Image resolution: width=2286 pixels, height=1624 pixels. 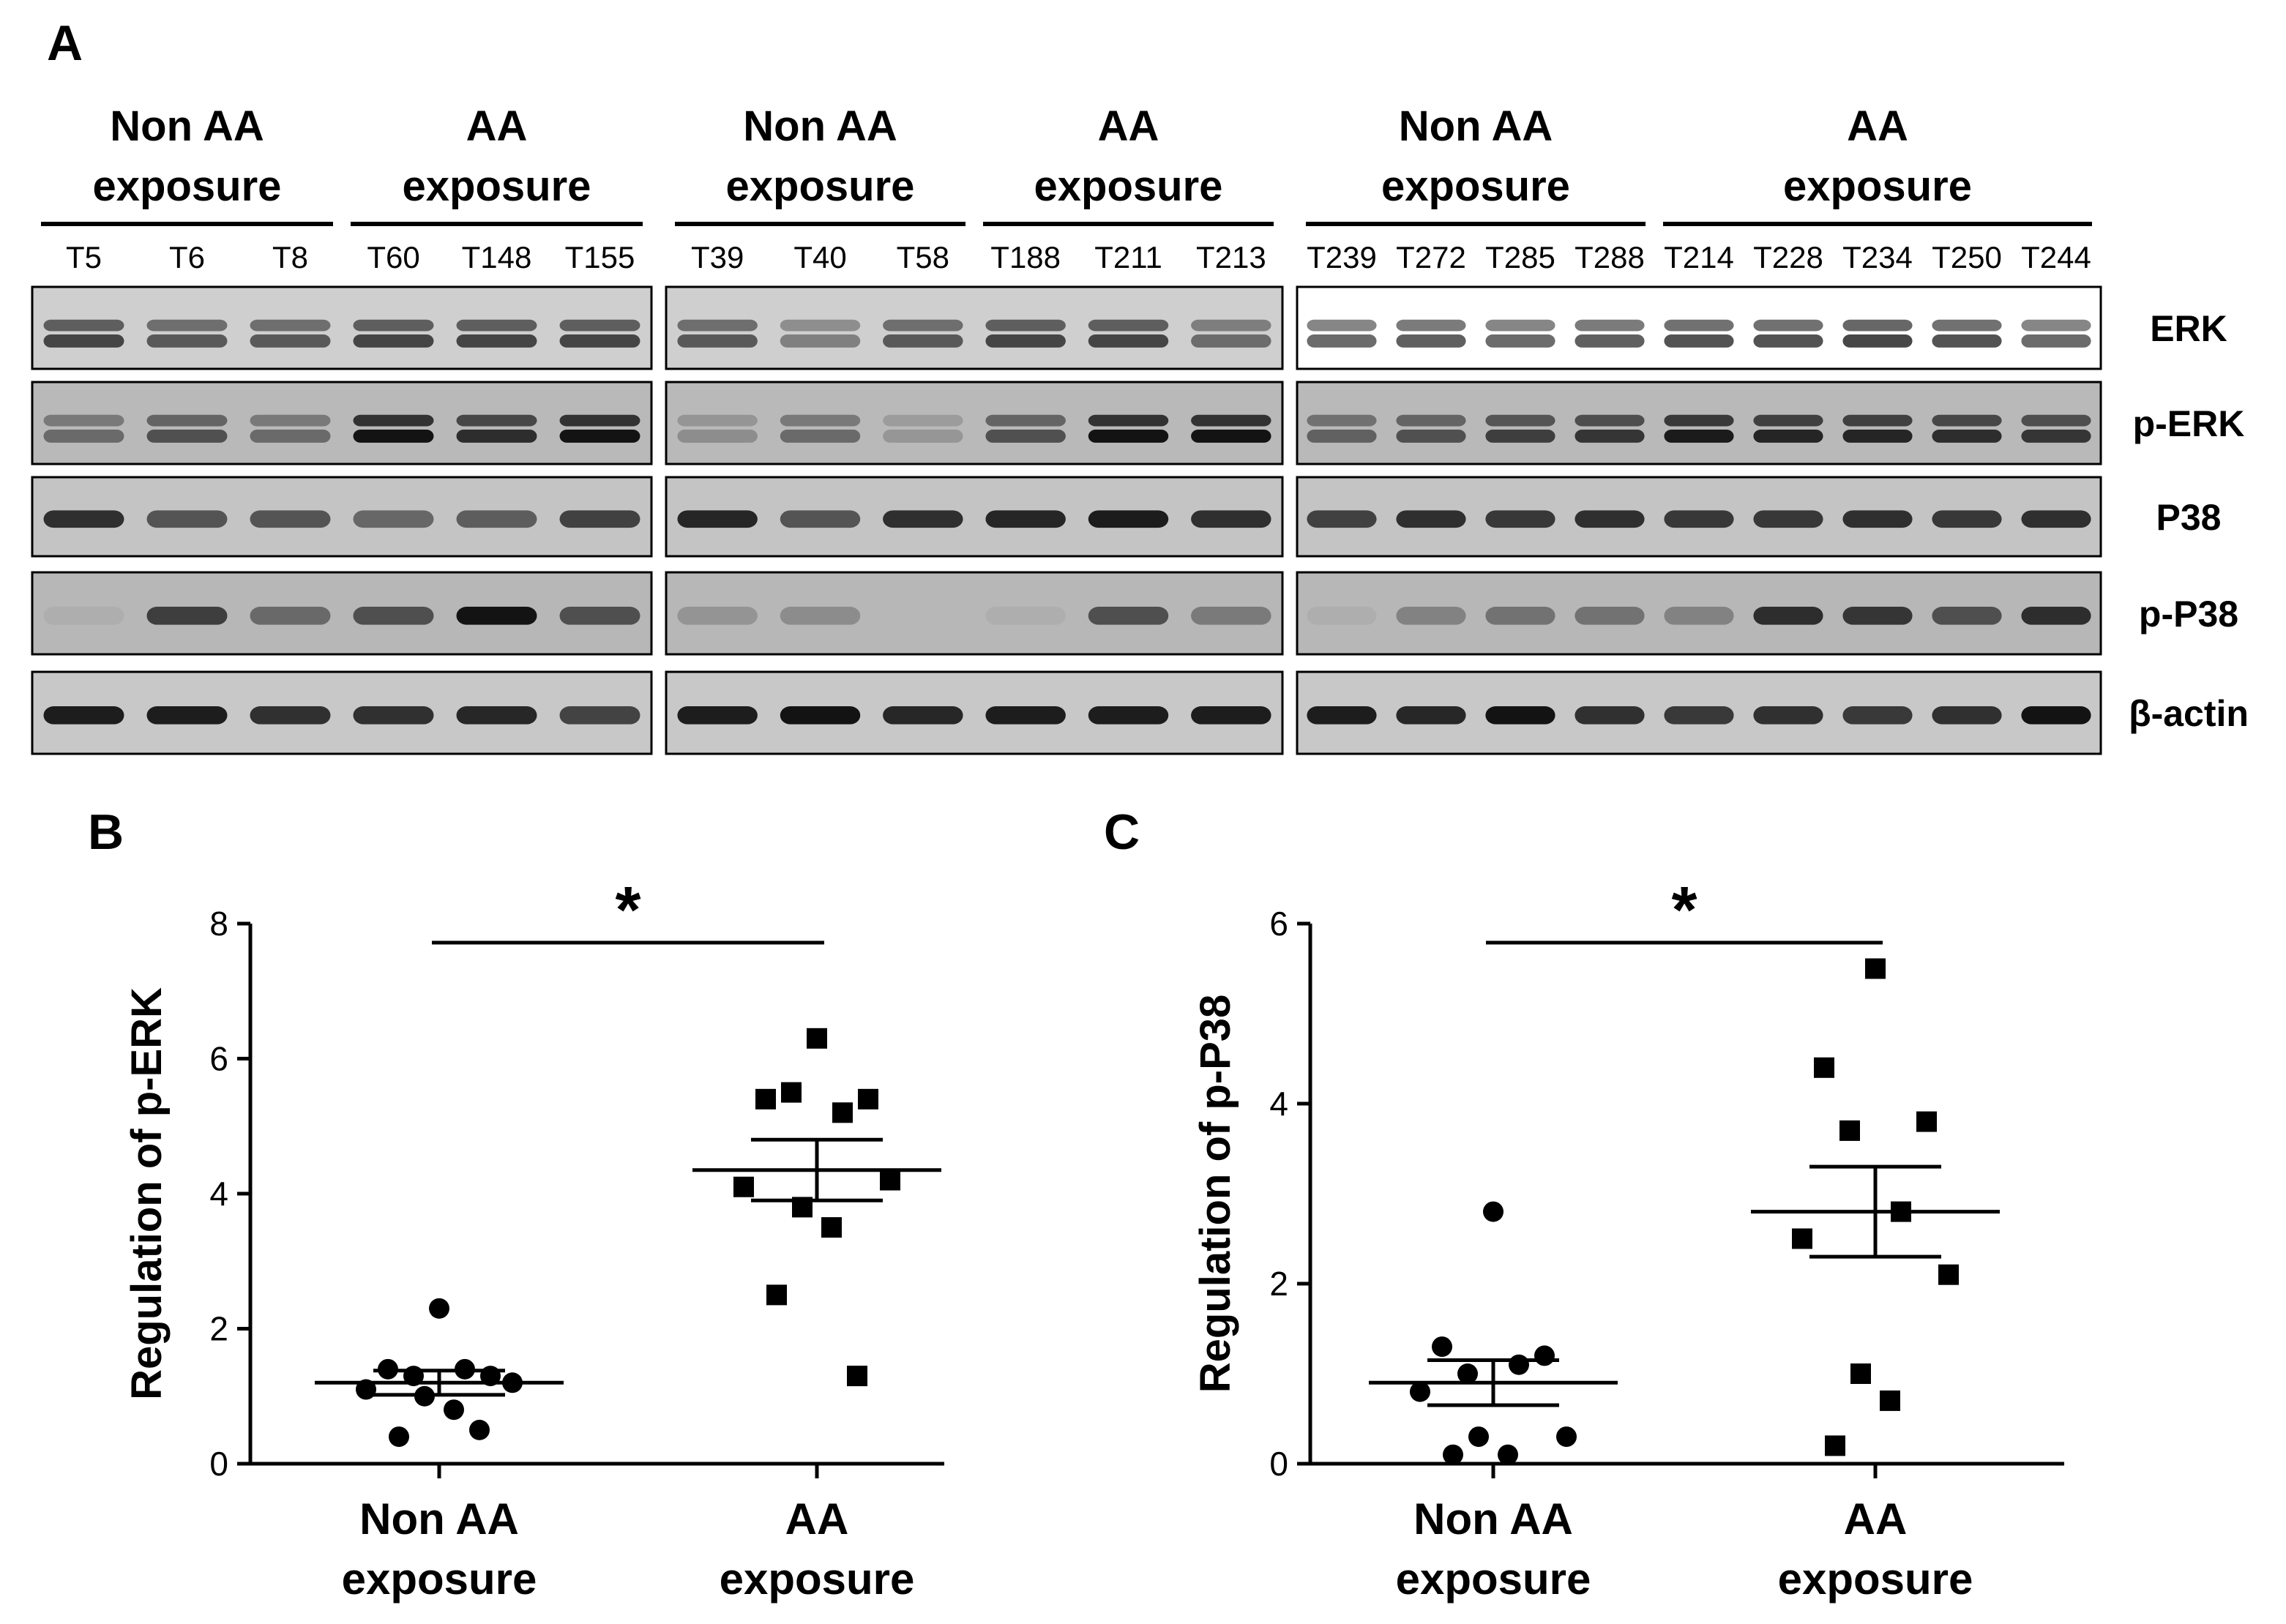 What do you see at coordinates (817, 1519) in the screenshot?
I see `x-category-label: AA` at bounding box center [817, 1519].